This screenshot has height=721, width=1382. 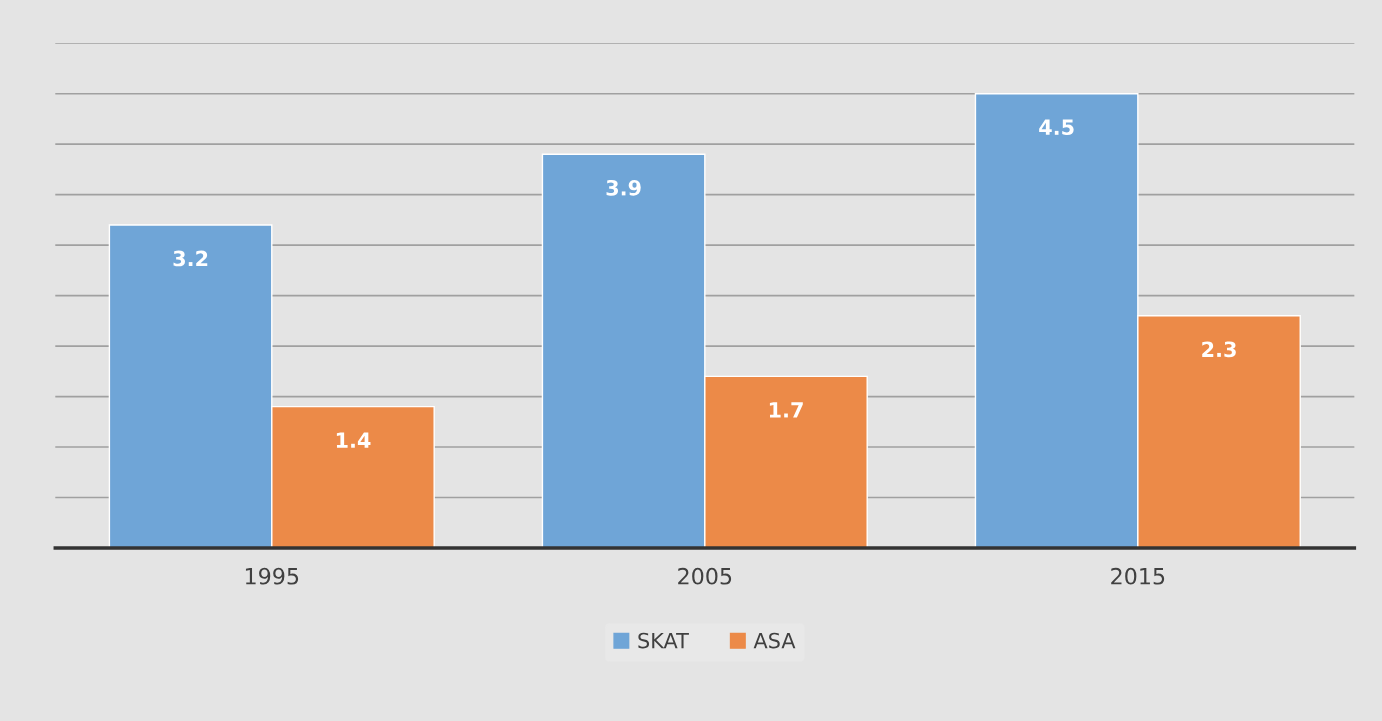 What do you see at coordinates (705, 576) in the screenshot?
I see `x-tick-label: 2005` at bounding box center [705, 576].